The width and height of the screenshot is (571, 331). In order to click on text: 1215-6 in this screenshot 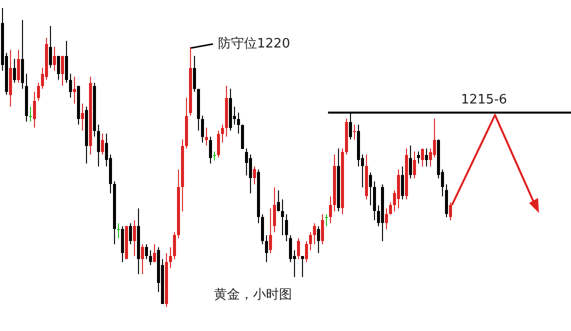, I will do `click(484, 100)`.